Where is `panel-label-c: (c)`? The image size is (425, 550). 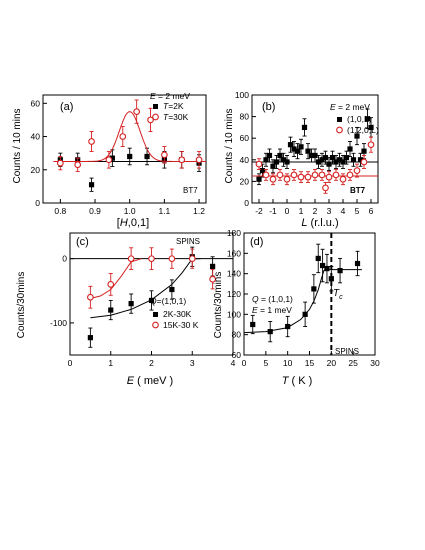
panel-label-c: (c) is located at coordinates (82, 242).